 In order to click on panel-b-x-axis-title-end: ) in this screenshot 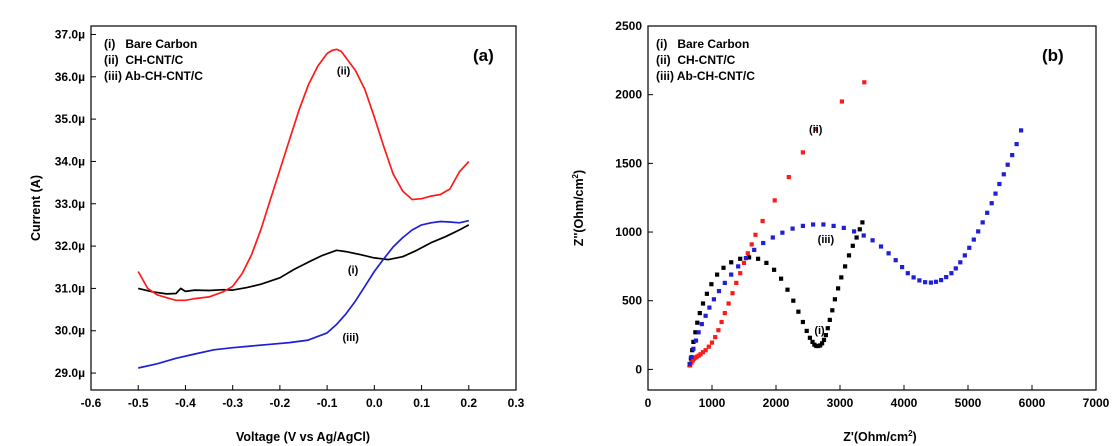, I will do `click(915, 437)`.